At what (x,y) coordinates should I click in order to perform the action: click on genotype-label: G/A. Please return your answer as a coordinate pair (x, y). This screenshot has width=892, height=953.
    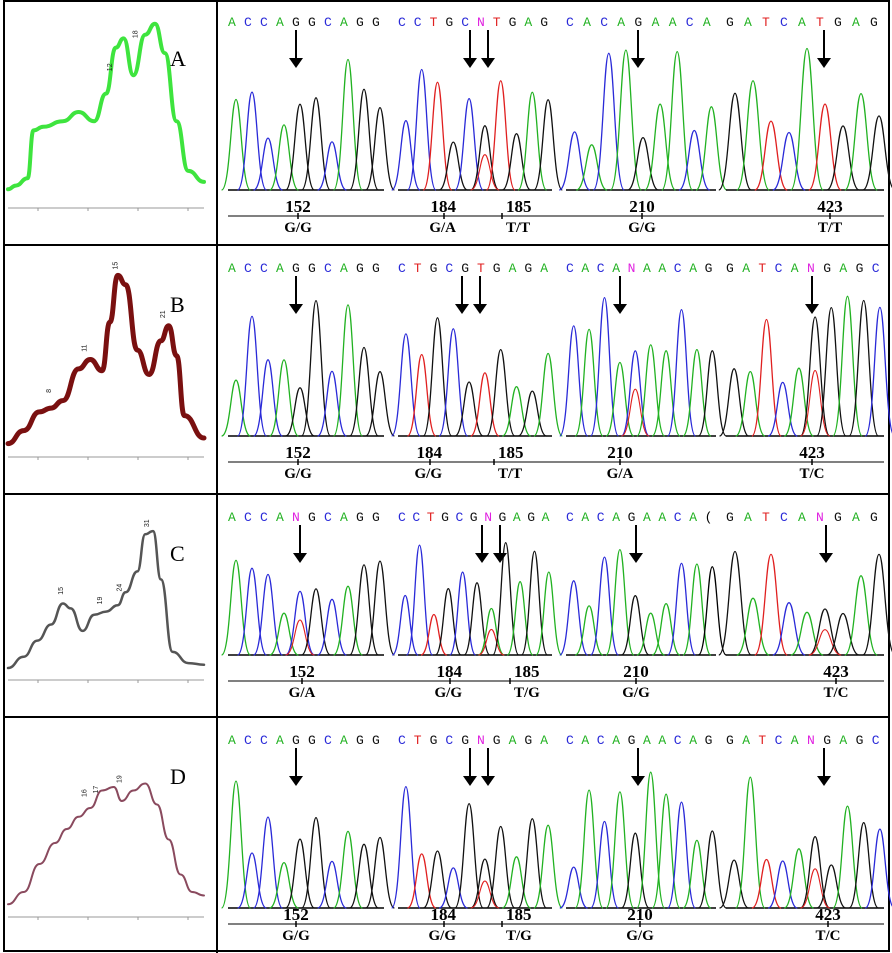
    Looking at the image, I should click on (442, 228).